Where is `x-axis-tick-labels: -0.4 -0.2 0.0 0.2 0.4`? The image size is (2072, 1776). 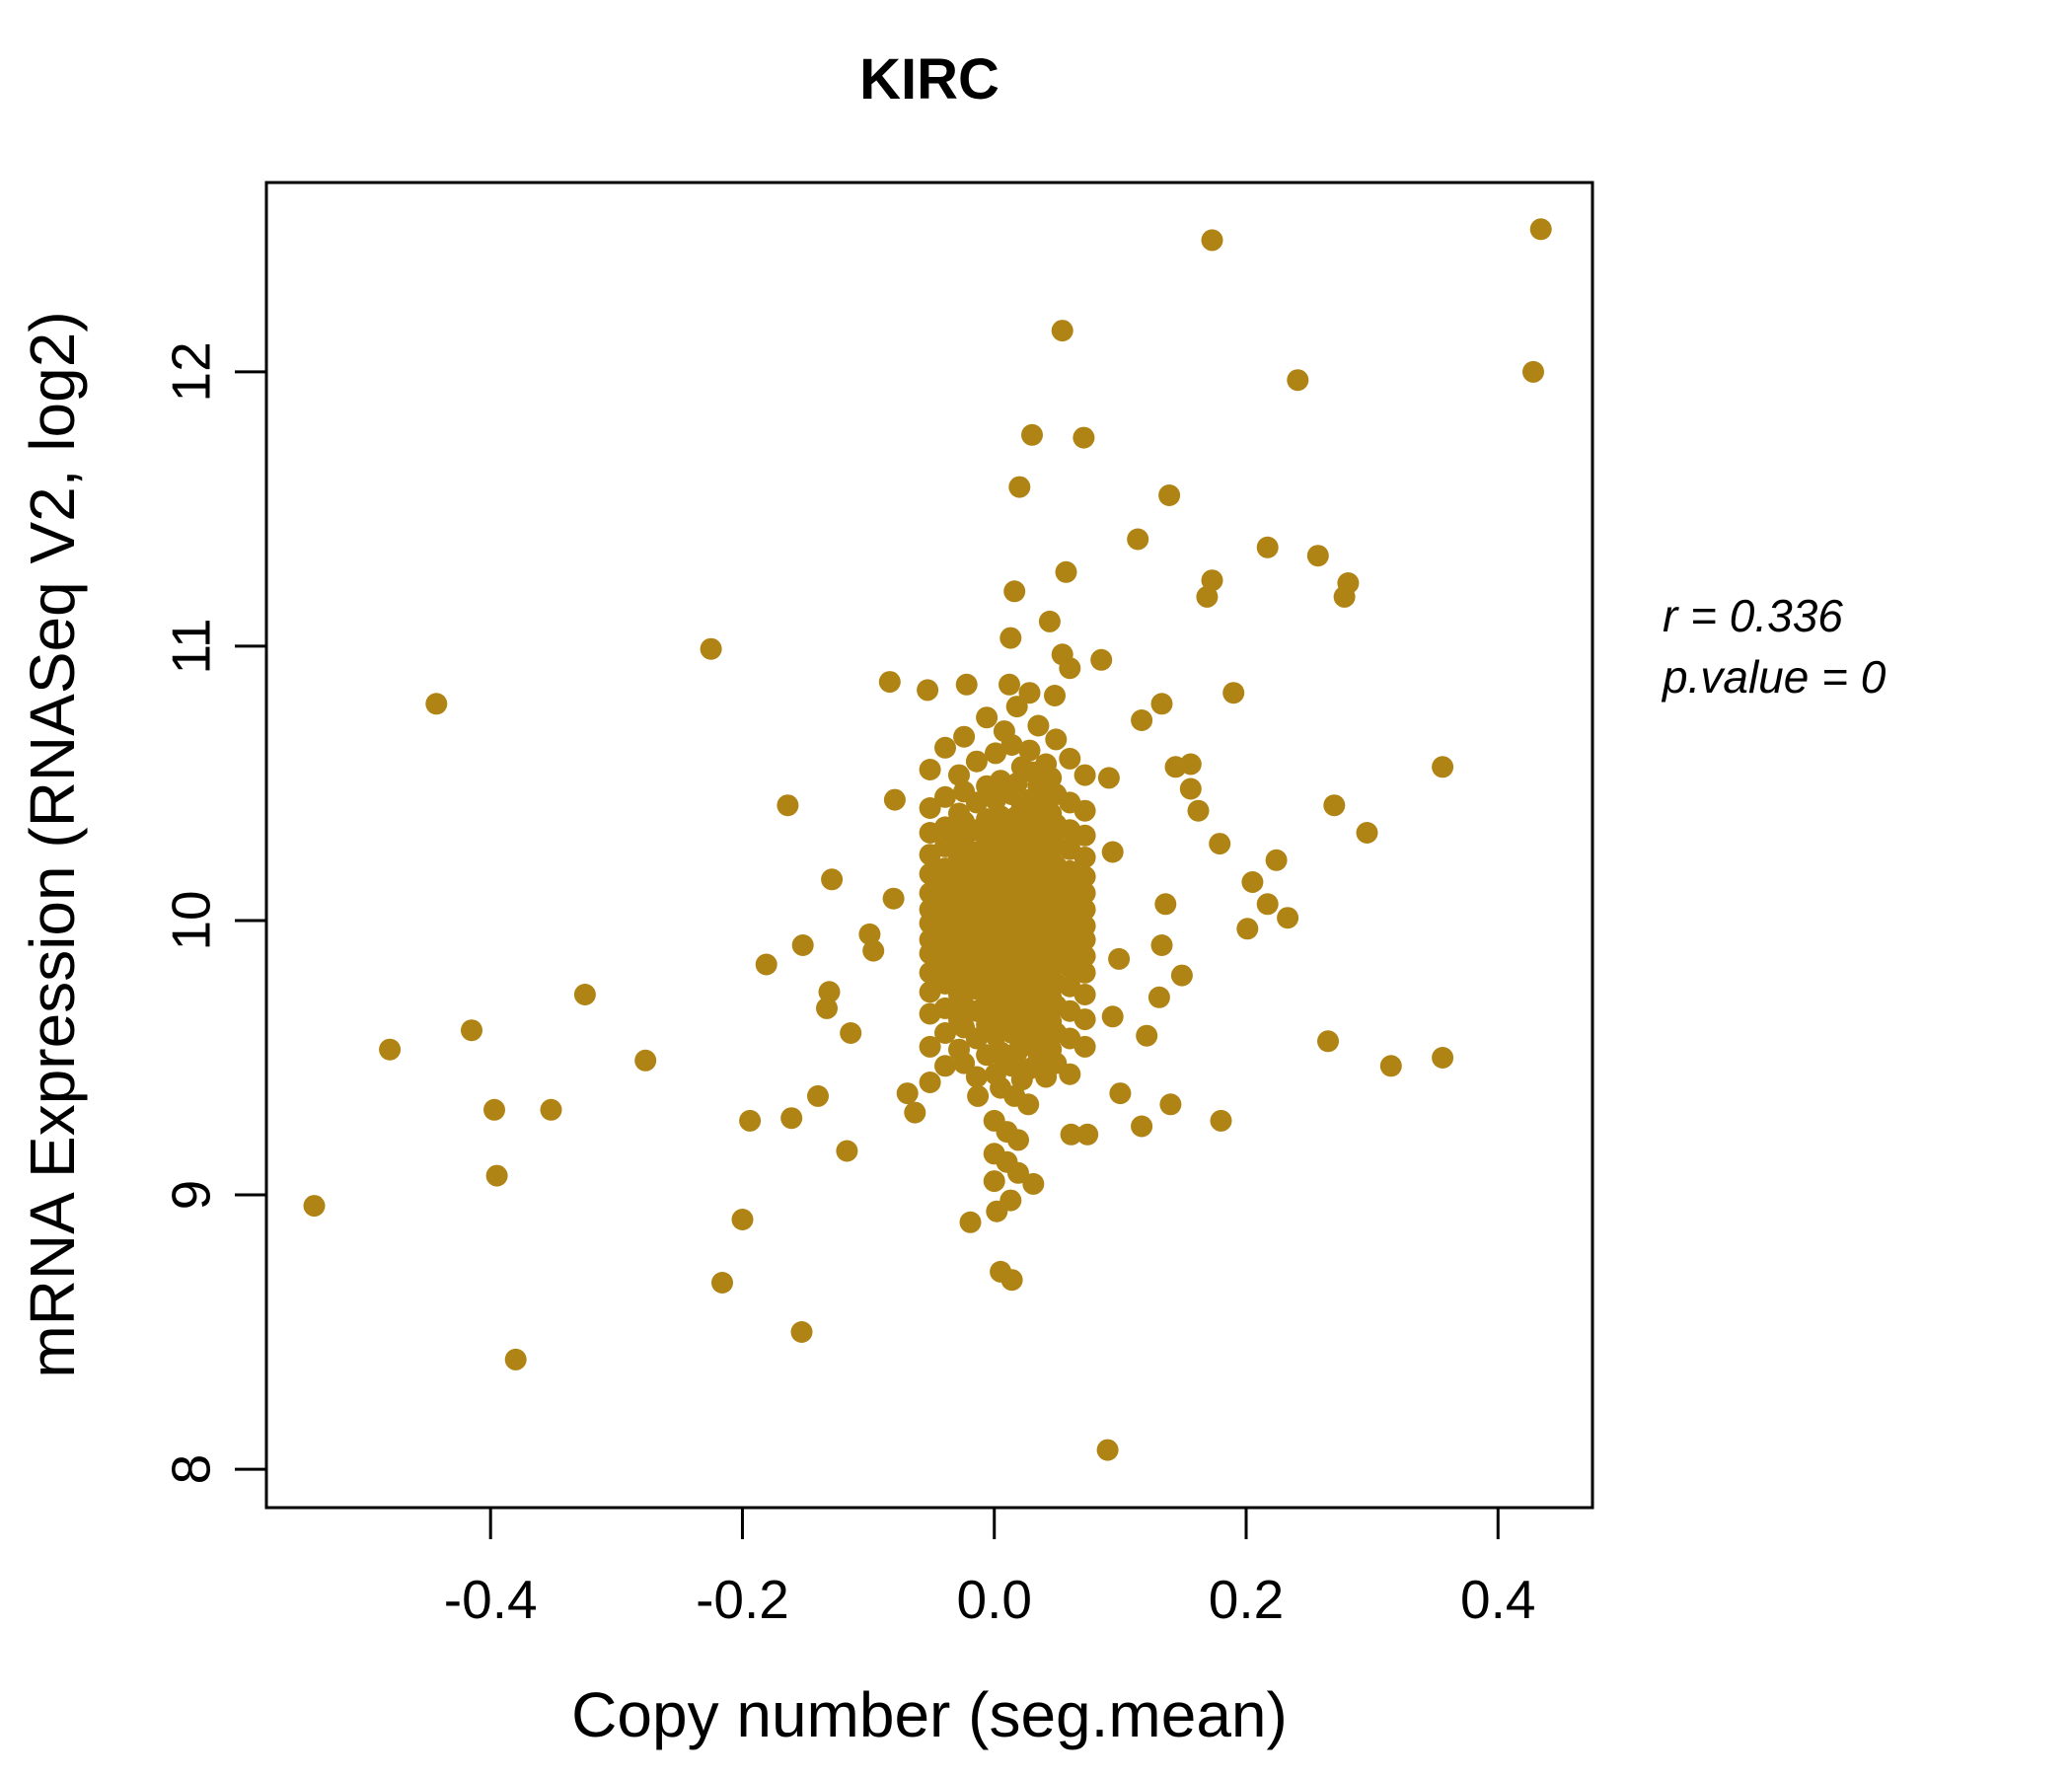 x-axis-tick-labels: -0.4 -0.2 0.0 0.2 0.4 is located at coordinates (990, 1600).